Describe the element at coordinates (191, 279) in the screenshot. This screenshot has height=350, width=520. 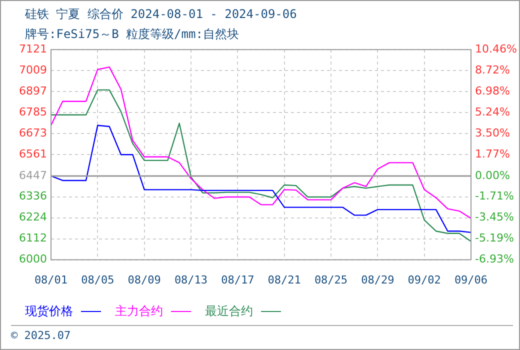
I see `x-tick-label: 08/13` at that location.